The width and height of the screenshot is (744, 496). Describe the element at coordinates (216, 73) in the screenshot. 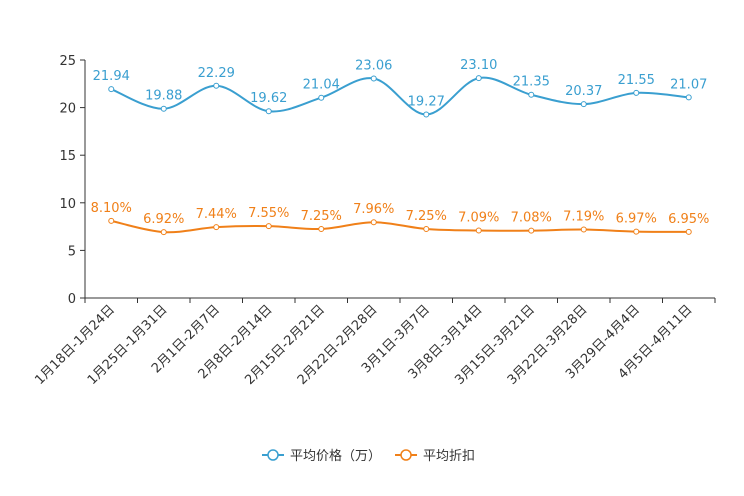

I see `data-label: 22.29` at that location.